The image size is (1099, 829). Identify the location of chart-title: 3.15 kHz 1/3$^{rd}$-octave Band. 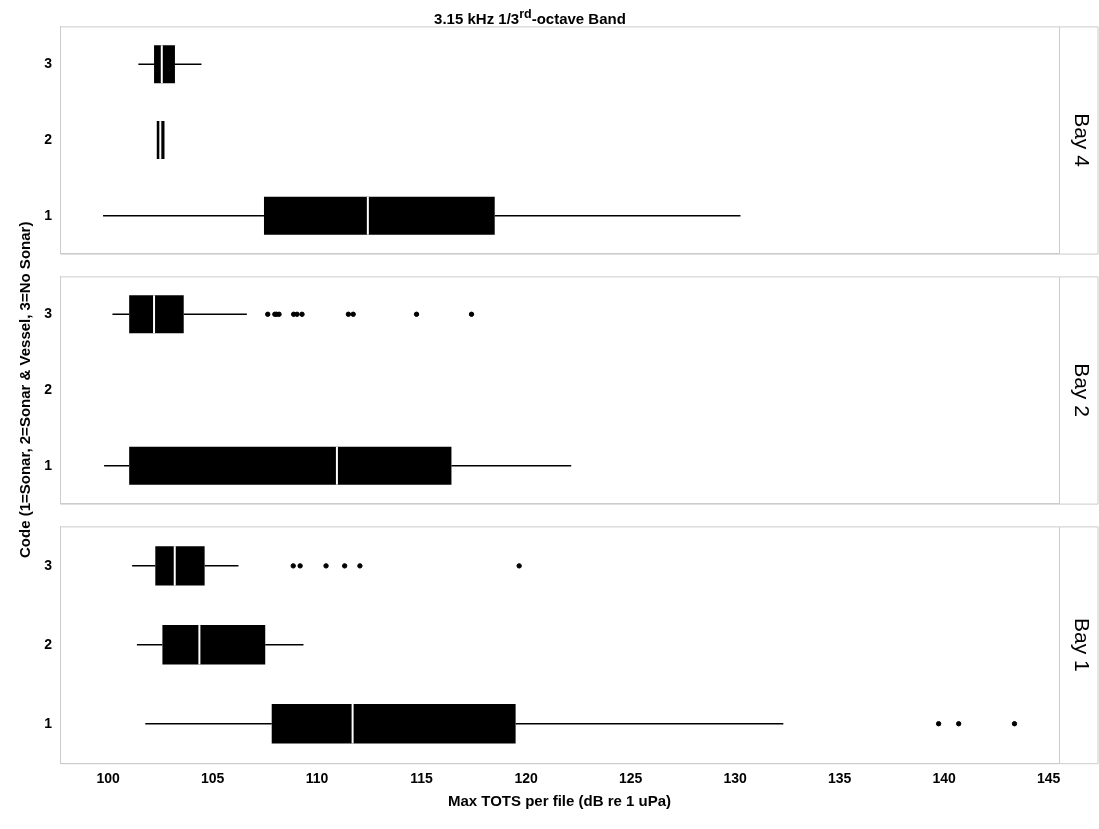
(530, 17).